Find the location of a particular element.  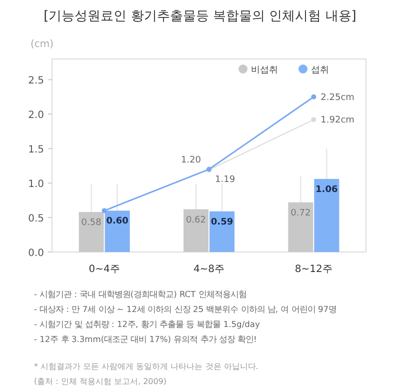

text: - 대상자 : 만 7세 이상 ~ 12세 이하의 신장 25 백분위수 이하의 남, 여 어린이 97명 is located at coordinates (185, 309).